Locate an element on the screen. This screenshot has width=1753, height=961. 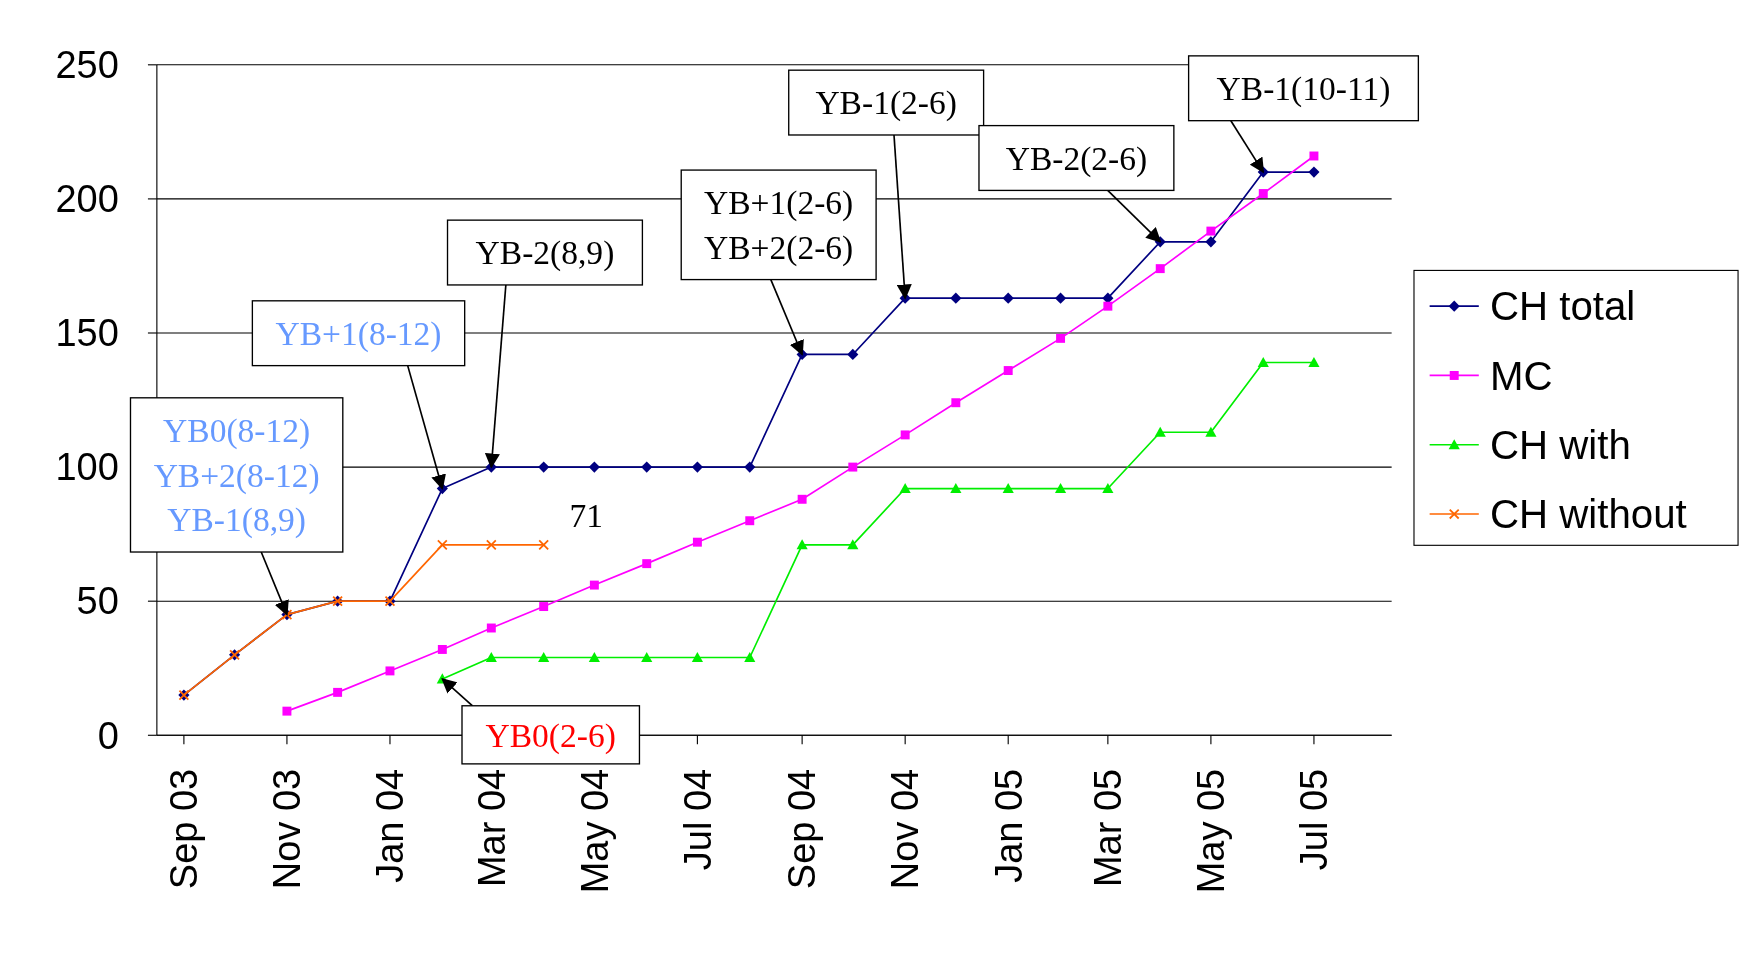
x-tick-label: Jul 04 is located at coordinates (697, 819).